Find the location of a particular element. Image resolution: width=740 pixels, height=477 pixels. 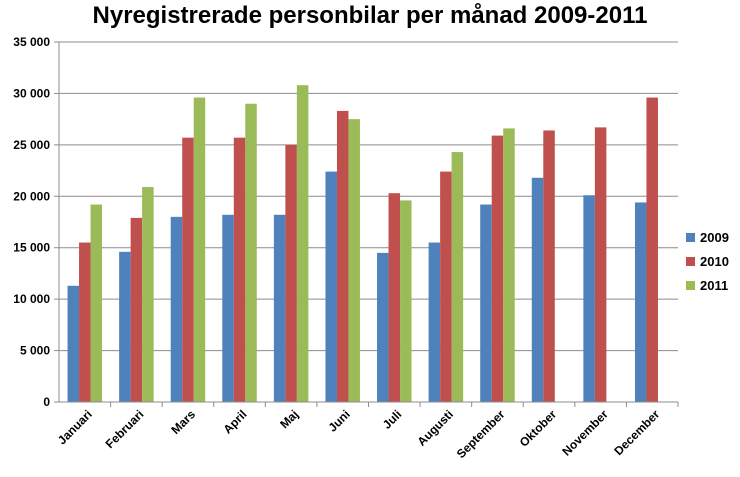

bar-2010-mars is located at coordinates (188, 269).